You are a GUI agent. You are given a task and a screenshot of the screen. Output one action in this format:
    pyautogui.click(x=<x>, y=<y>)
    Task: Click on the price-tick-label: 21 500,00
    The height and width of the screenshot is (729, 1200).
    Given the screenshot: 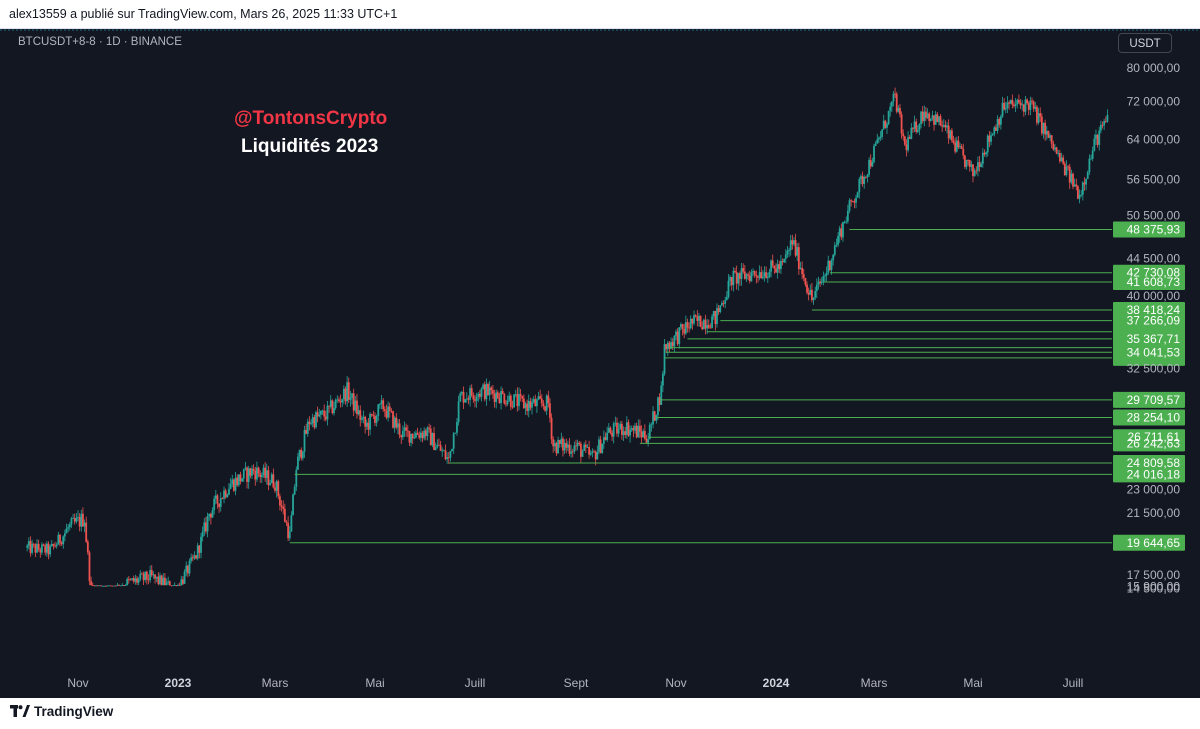 What is the action you would take?
    pyautogui.click(x=1154, y=513)
    